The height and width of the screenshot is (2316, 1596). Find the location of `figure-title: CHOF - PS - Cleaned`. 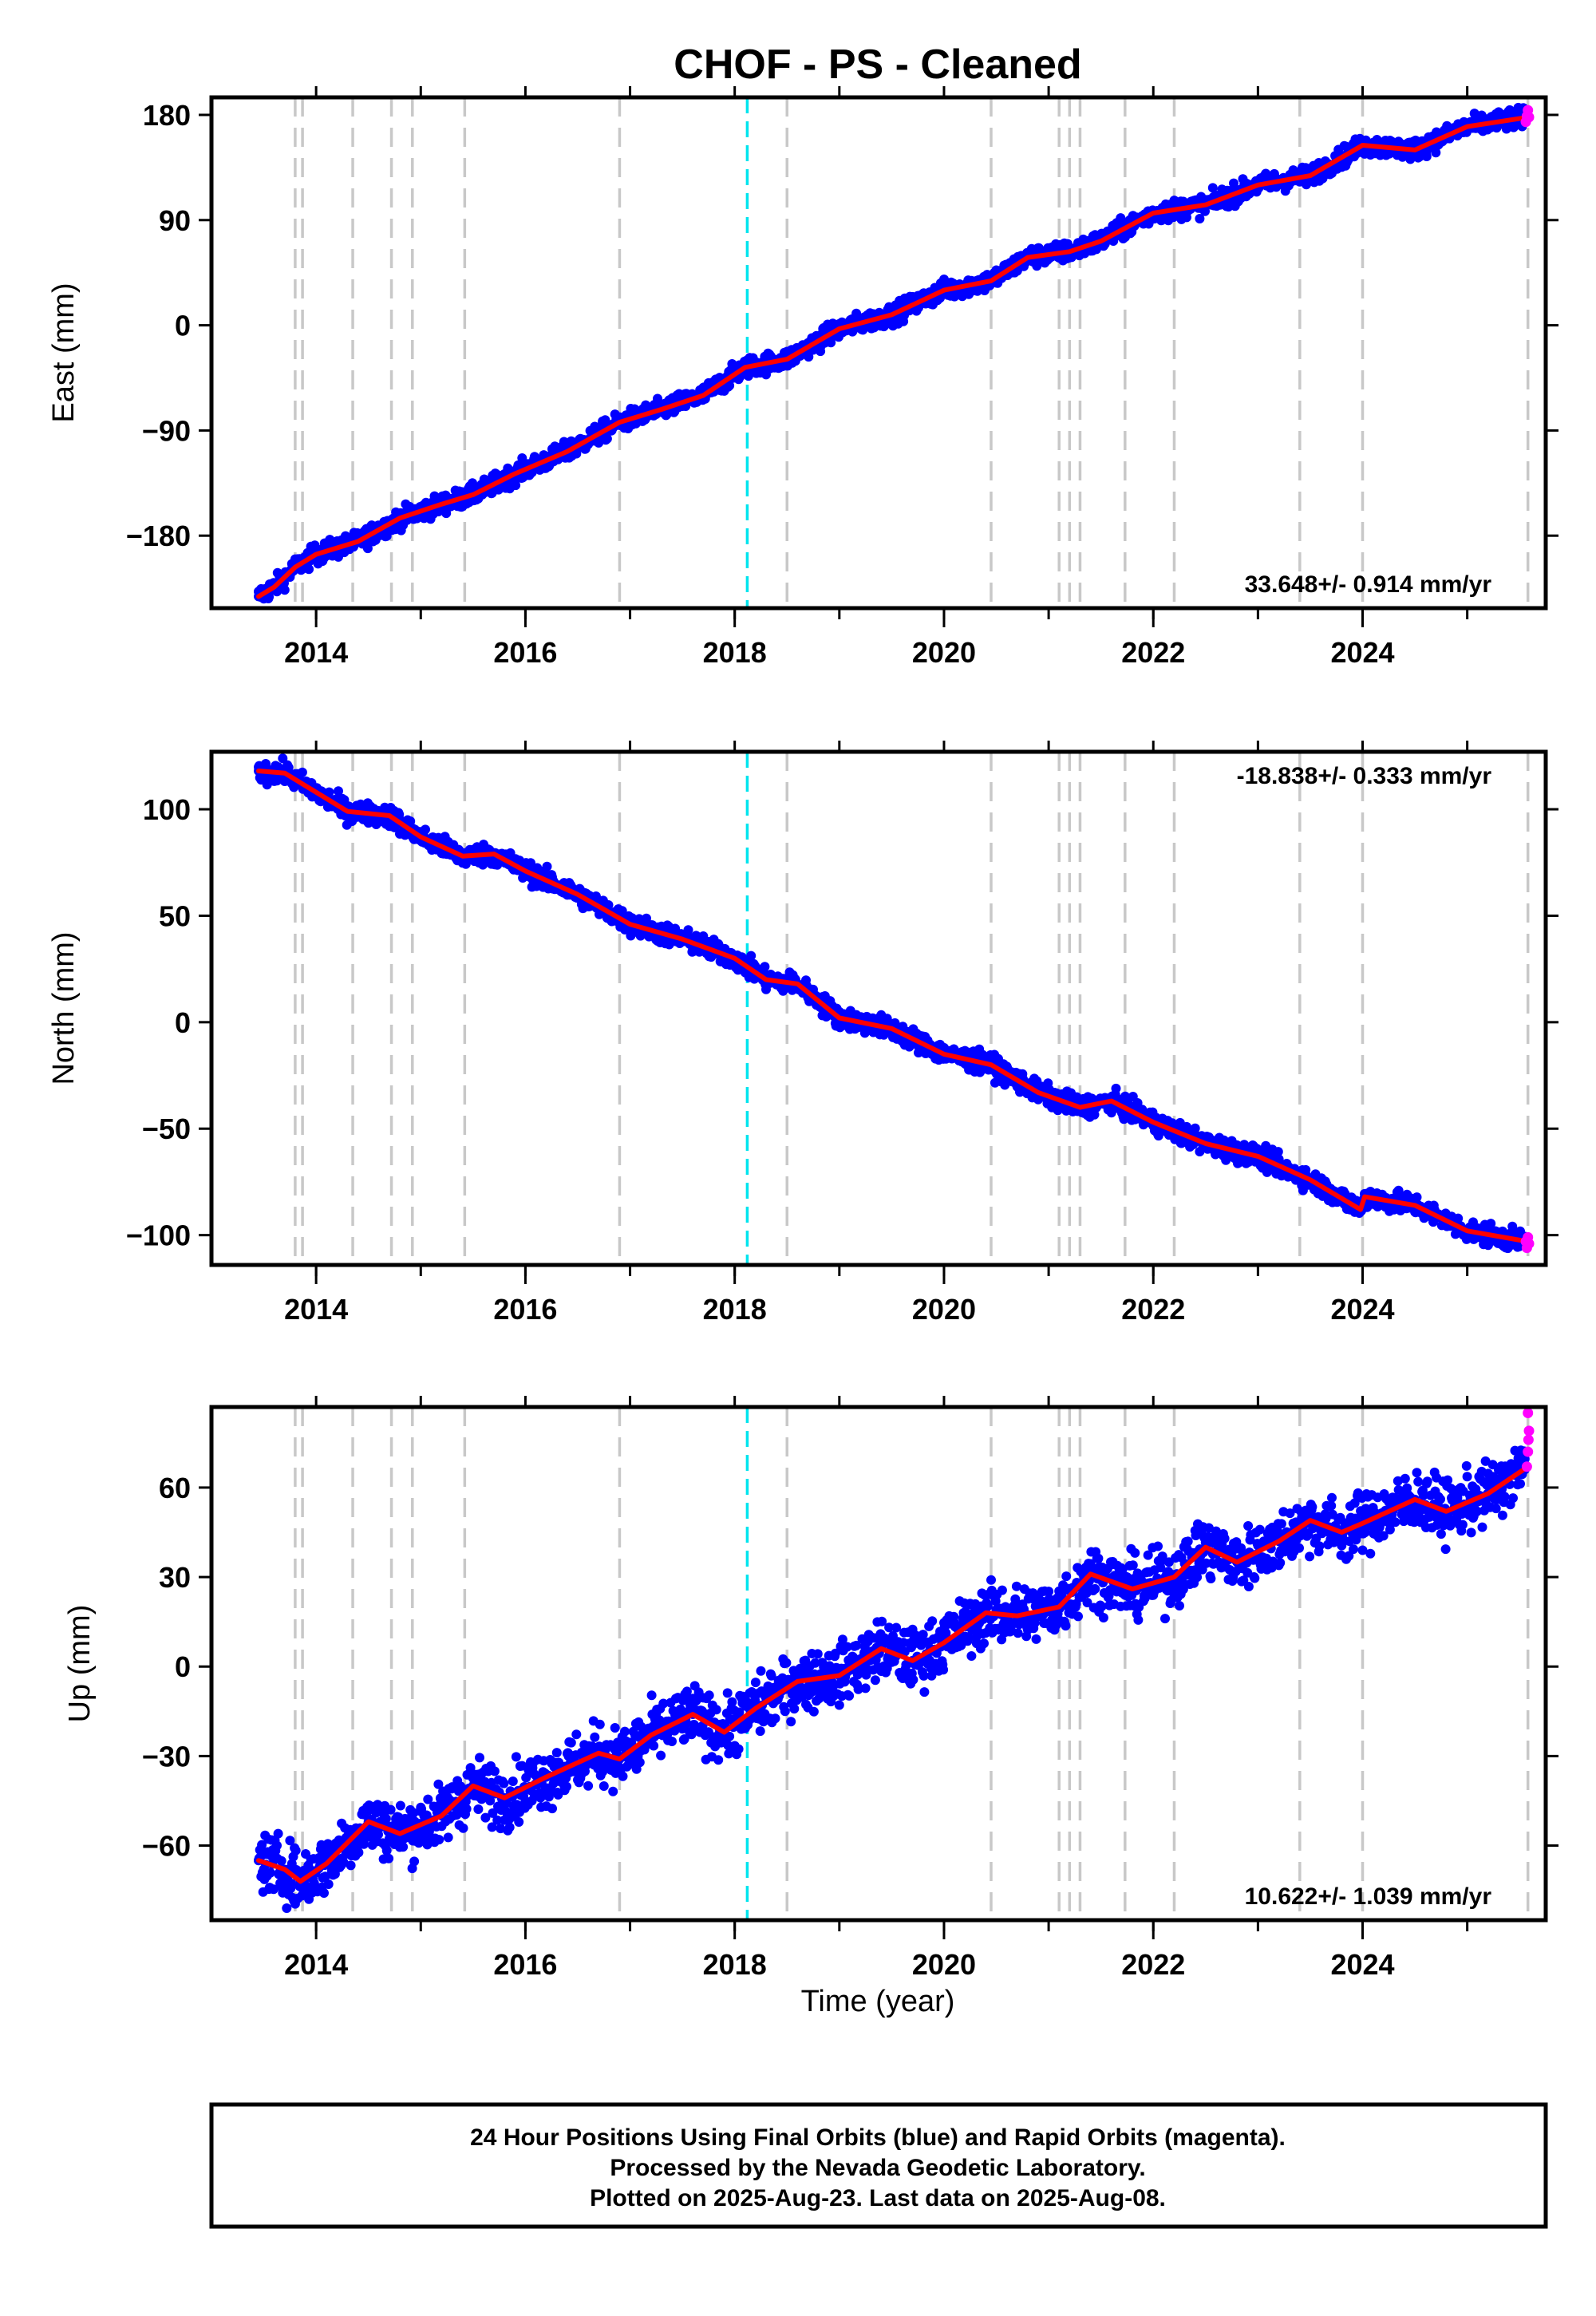

figure-title: CHOF - PS - Cleaned is located at coordinates (878, 64).